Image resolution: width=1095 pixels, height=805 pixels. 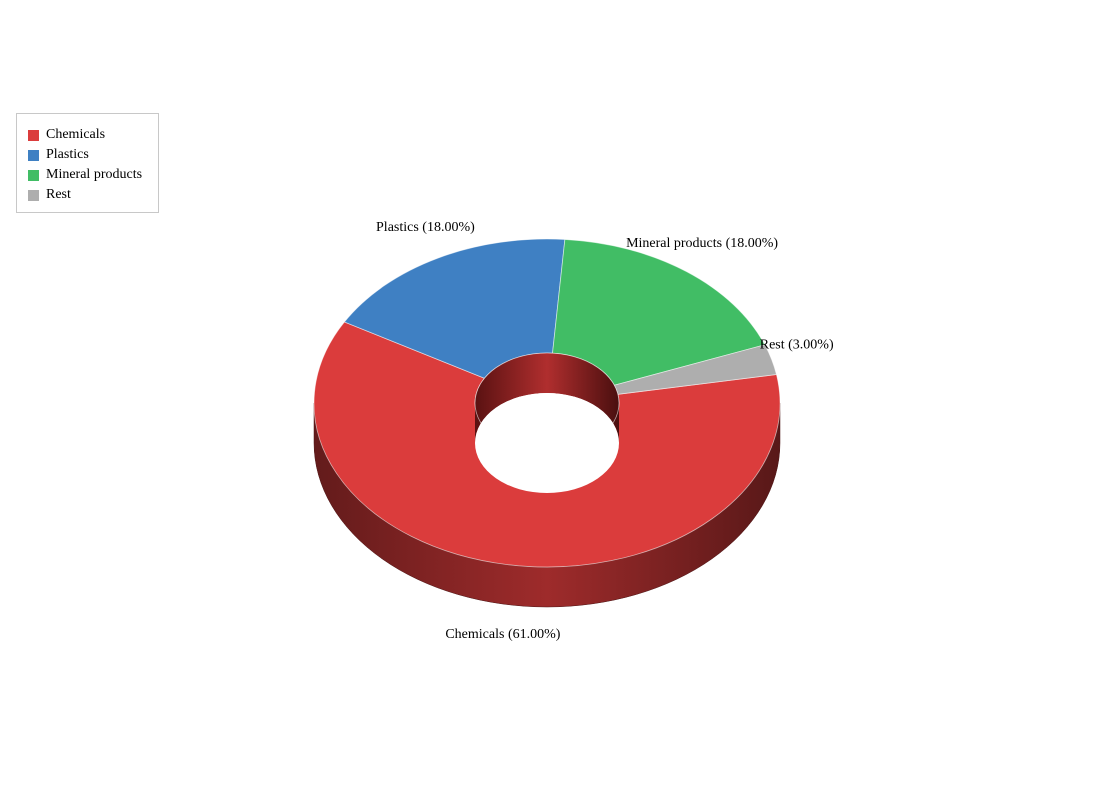 What do you see at coordinates (797, 345) in the screenshot?
I see `slice-label: Rest (3.00%)` at bounding box center [797, 345].